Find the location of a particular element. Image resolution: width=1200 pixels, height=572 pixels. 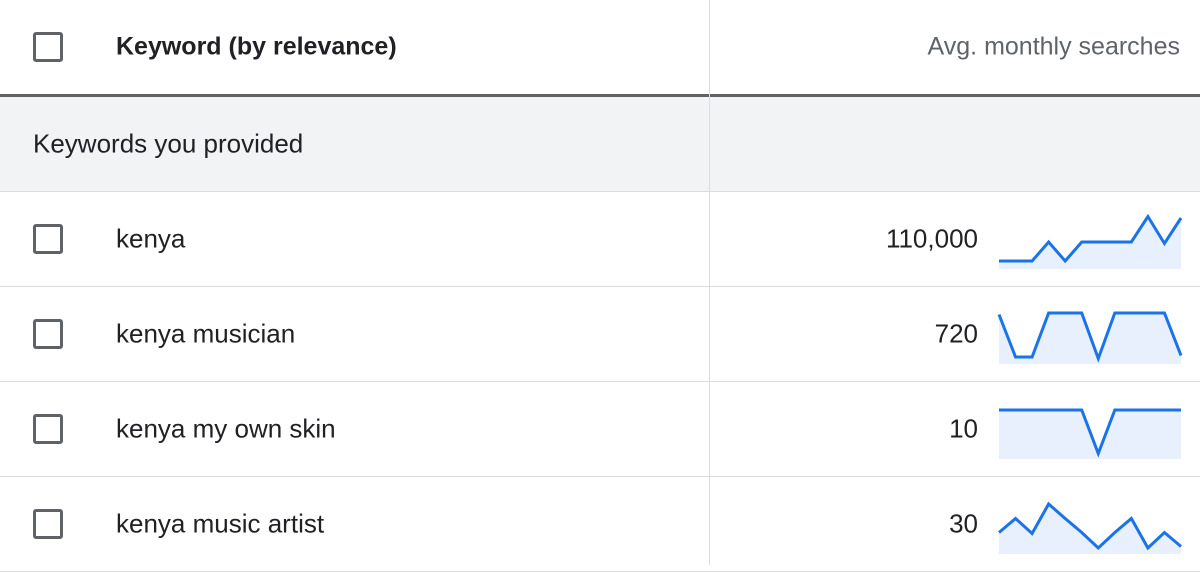

sparkline-area is located at coordinates (1090, 529).